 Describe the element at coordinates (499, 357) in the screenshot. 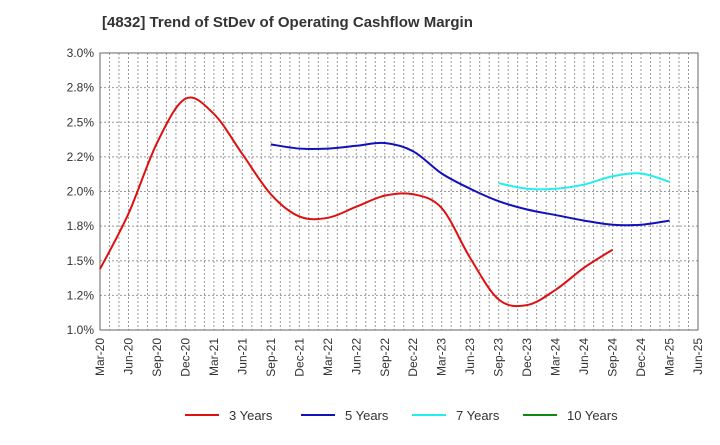

I see `x-tick-label: Sep-23` at that location.